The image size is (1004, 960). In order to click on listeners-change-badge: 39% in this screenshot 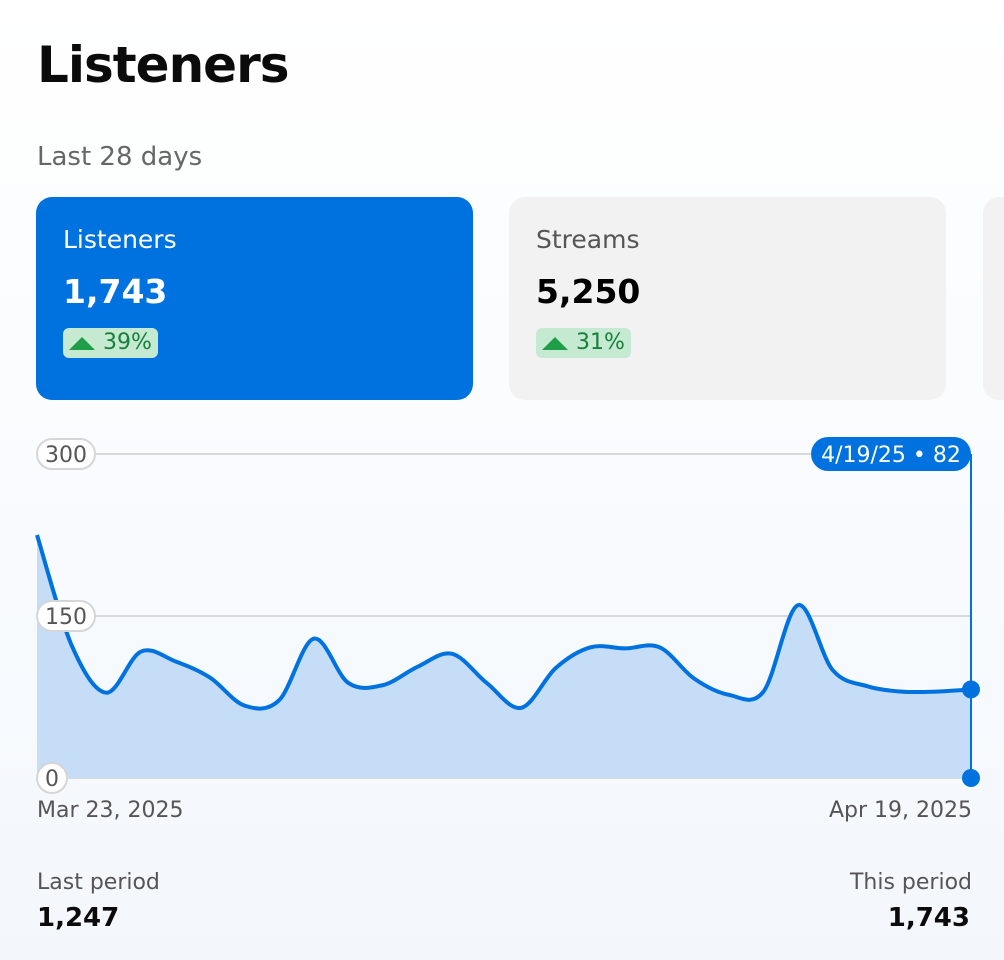, I will do `click(110, 343)`.